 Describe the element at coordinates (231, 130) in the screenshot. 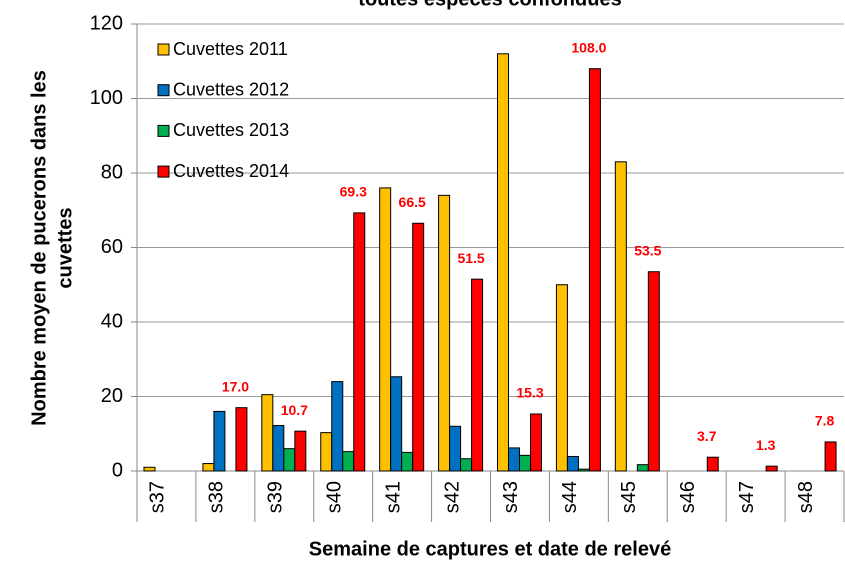

I see `legend-label: Cuvettes 2013` at that location.